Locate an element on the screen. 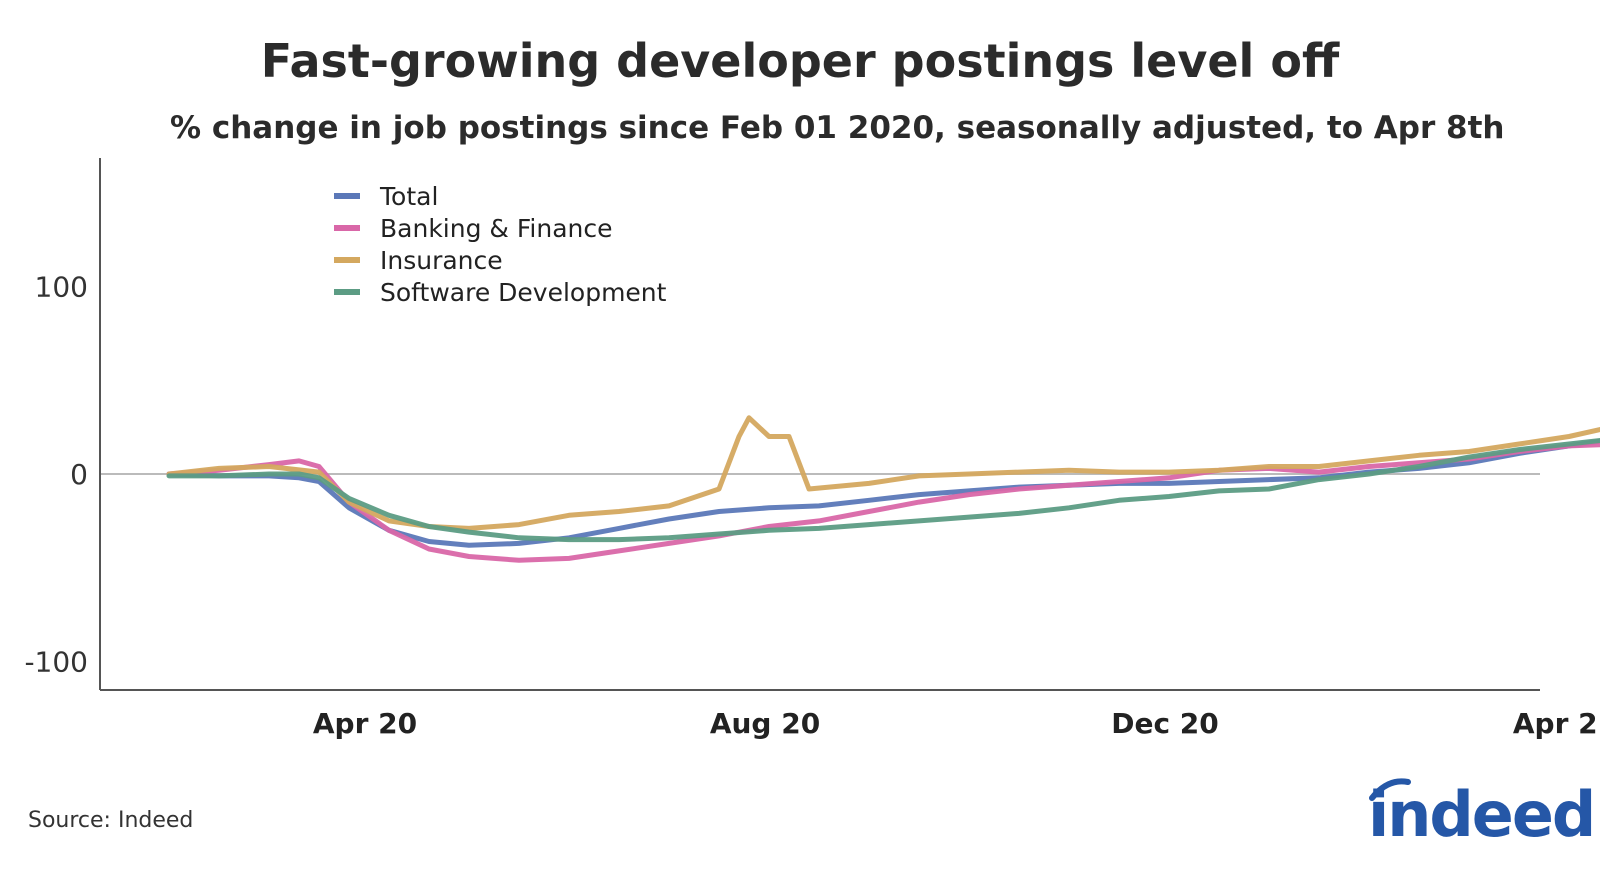 This screenshot has width=1600, height=873. x-tick-label: Apr 21 is located at coordinates (1556, 723).